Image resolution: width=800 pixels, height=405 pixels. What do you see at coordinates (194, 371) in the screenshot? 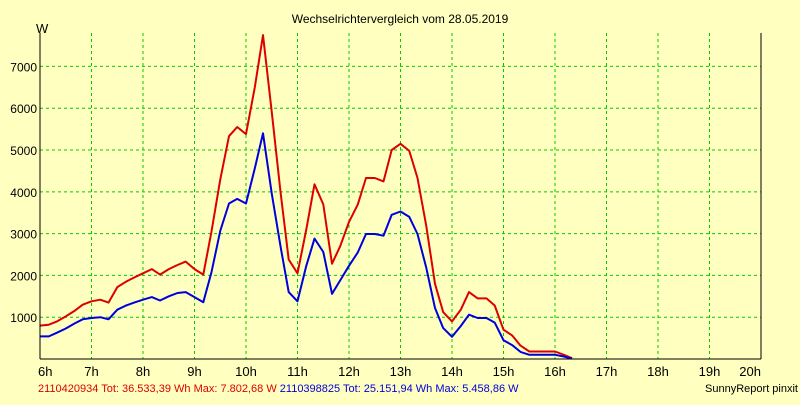
I see `x-tick-label: 9h` at bounding box center [194, 371].